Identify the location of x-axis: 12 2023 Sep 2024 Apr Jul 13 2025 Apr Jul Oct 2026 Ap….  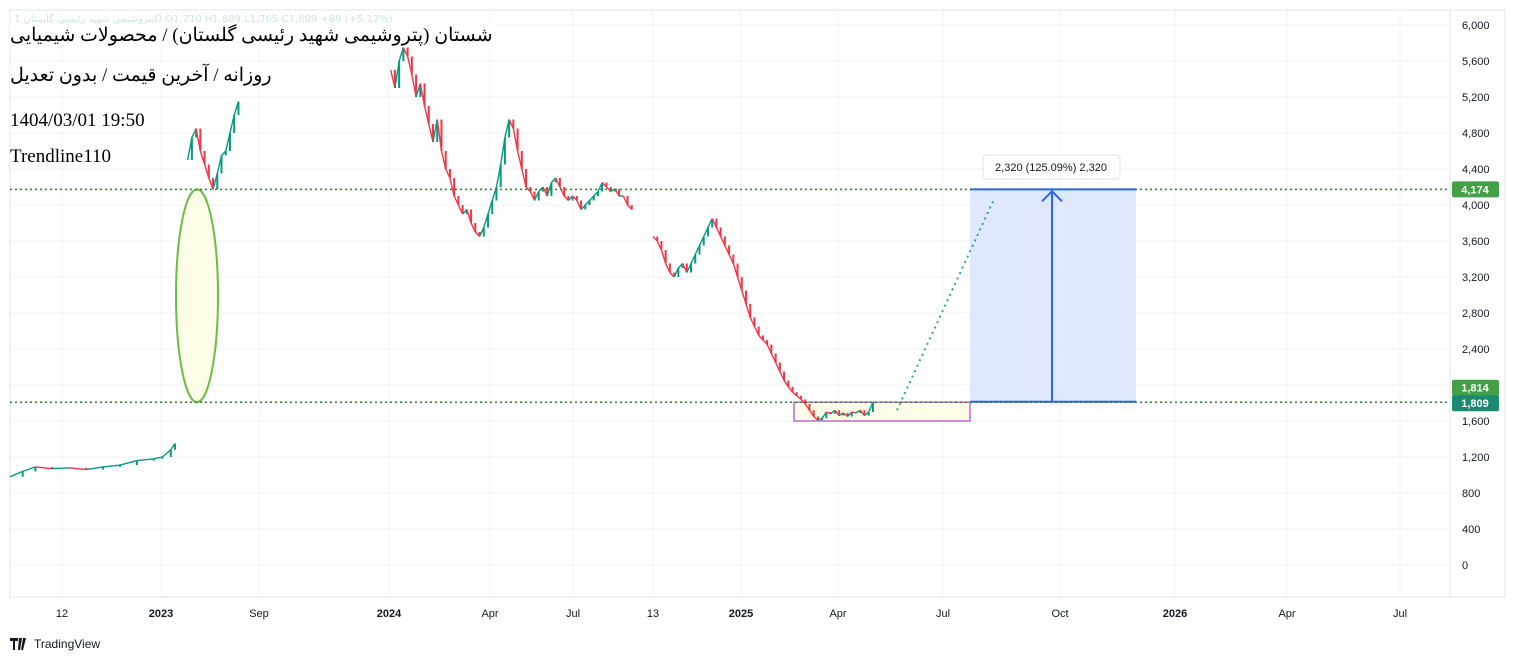
(731, 614).